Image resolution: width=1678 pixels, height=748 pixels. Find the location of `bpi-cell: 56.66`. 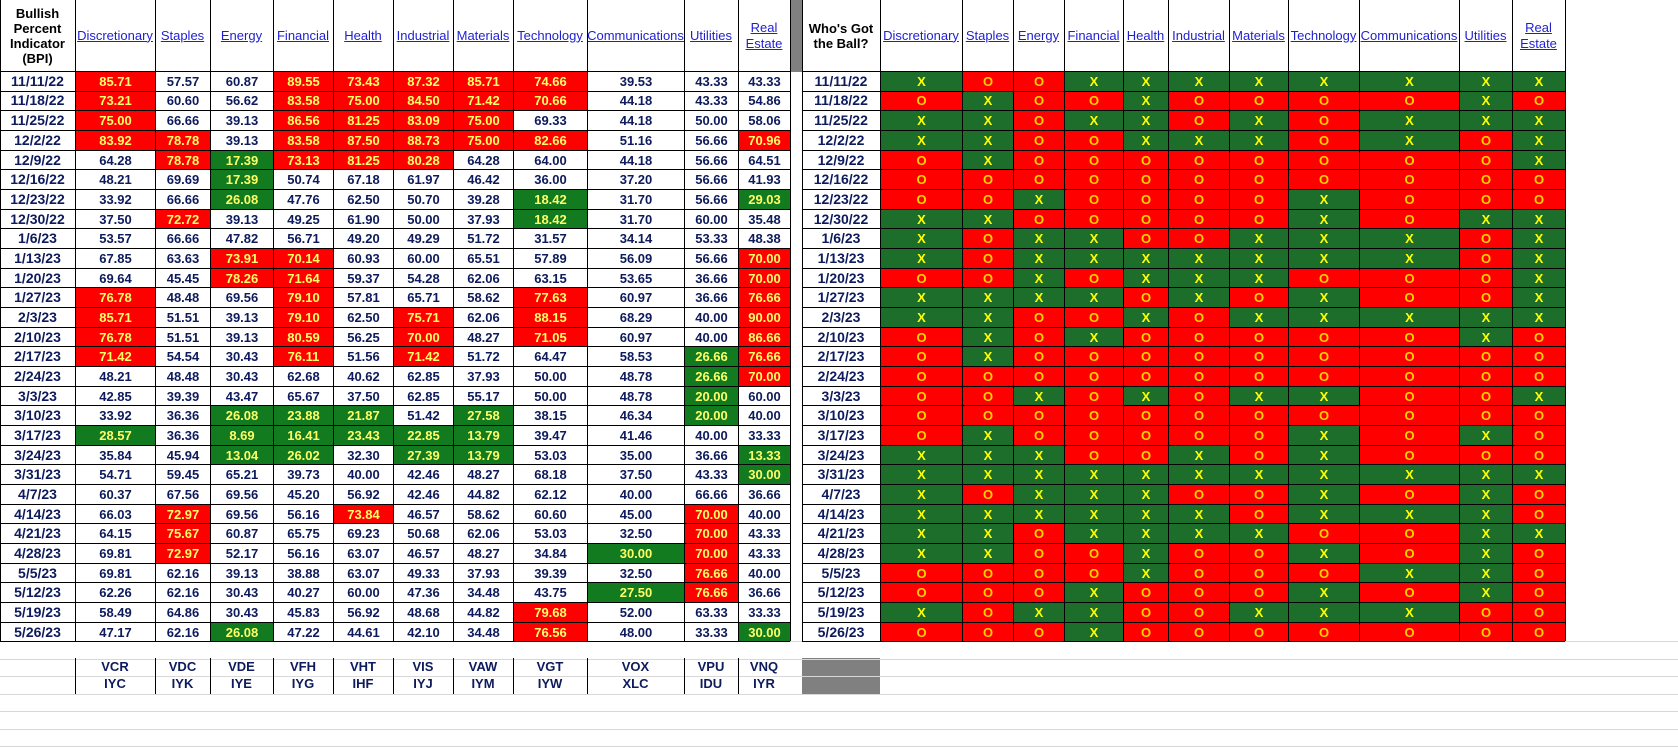

bpi-cell: 56.66 is located at coordinates (711, 180).